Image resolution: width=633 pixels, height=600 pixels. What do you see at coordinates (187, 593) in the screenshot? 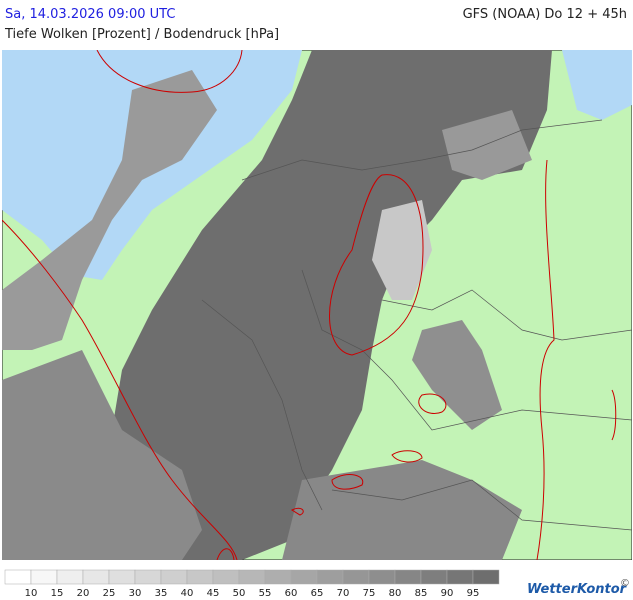
I see `legend-label: 40` at bounding box center [187, 593].